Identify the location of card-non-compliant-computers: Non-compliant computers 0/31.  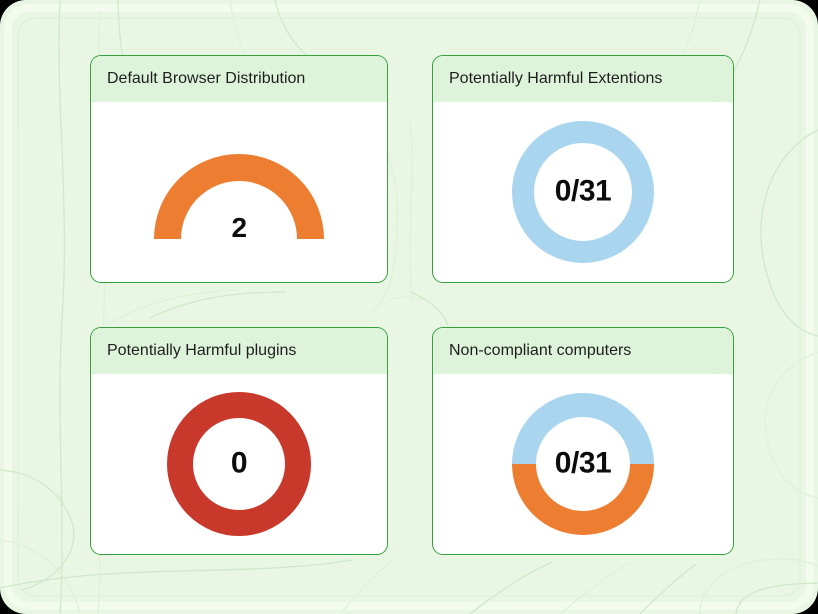
(583, 441).